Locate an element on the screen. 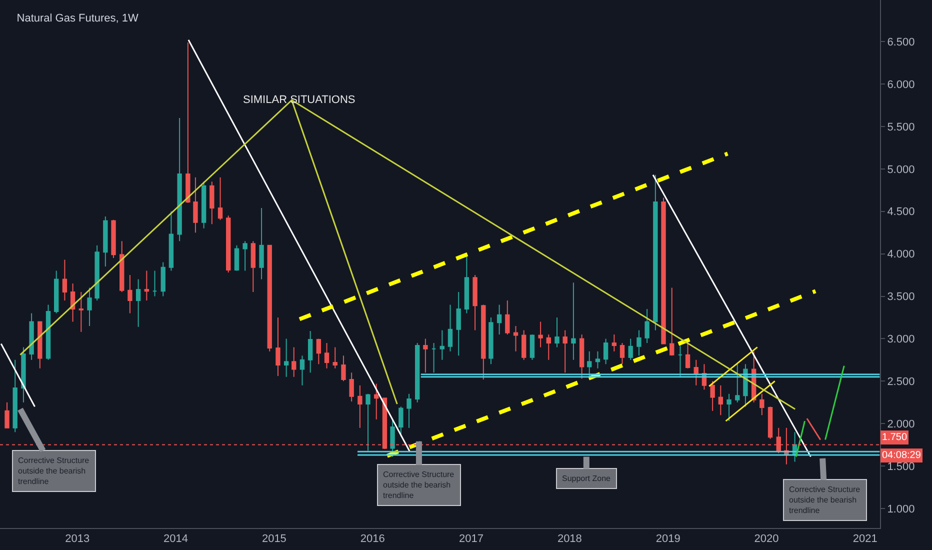  y-tick-label: 1.000 is located at coordinates (901, 509).